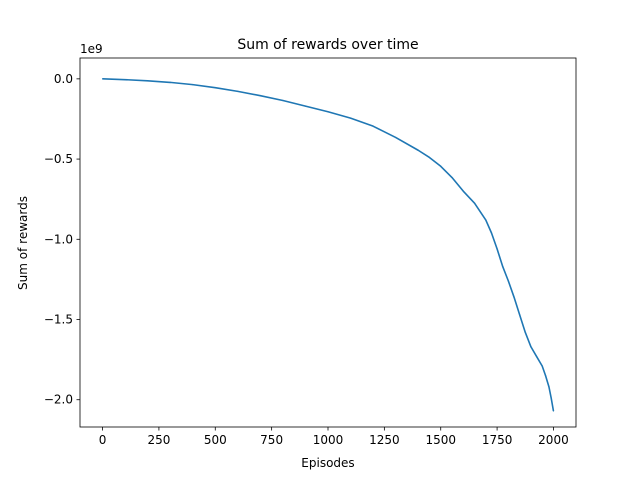 Image resolution: width=640 pixels, height=480 pixels. Describe the element at coordinates (271, 440) in the screenshot. I see `x-tick-label: 750` at that location.